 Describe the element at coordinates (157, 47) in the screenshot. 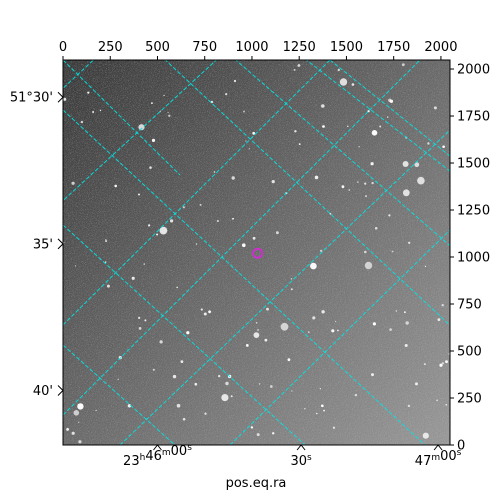

I see `top-tick-label: 500` at that location.